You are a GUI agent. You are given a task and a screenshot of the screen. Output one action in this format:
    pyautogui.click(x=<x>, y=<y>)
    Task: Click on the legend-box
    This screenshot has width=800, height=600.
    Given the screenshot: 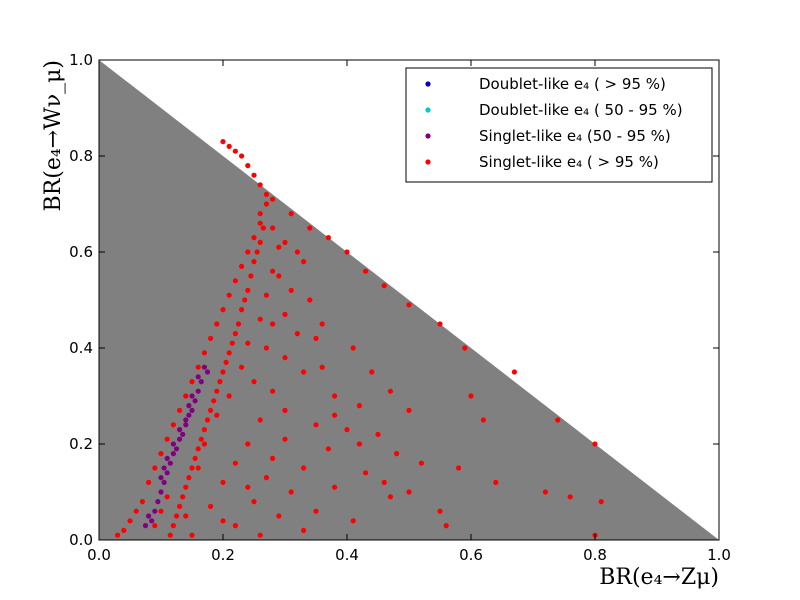 What is the action you would take?
    pyautogui.click(x=559, y=125)
    